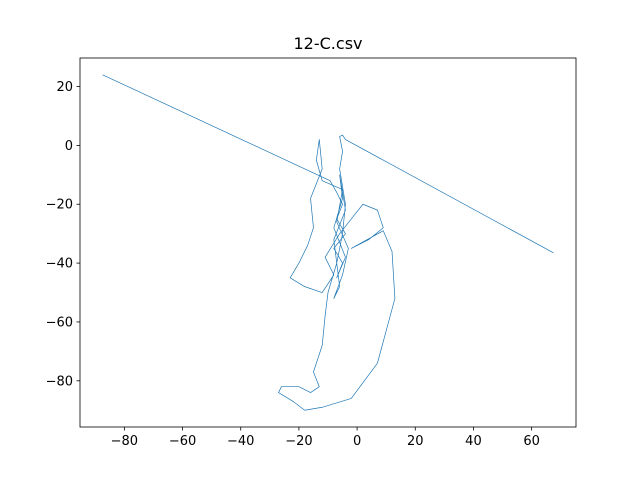 The height and width of the screenshot is (484, 640). Describe the element at coordinates (59, 205) in the screenshot. I see `y-tick-label: −20` at that location.